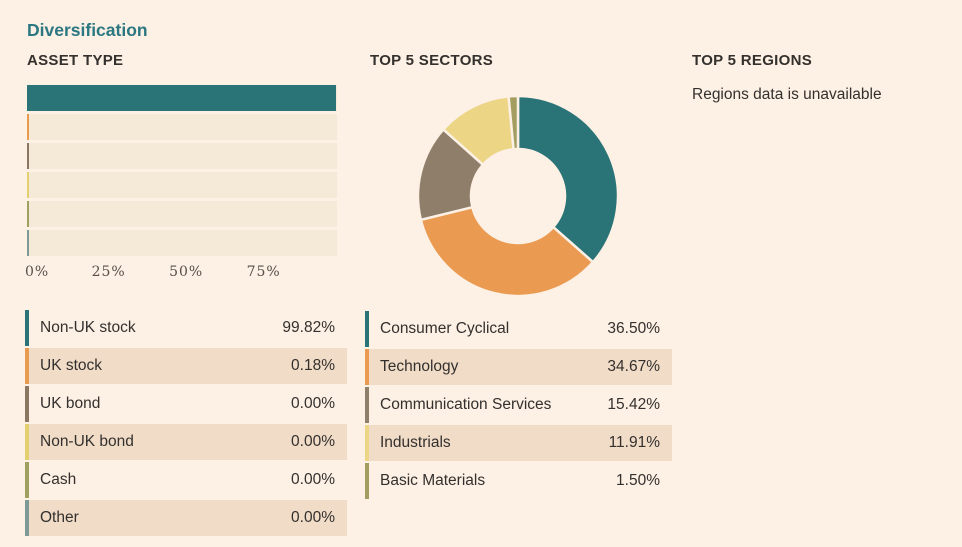 This screenshot has height=547, width=962. I want to click on legend-label: Non-UK stock, so click(88, 327).